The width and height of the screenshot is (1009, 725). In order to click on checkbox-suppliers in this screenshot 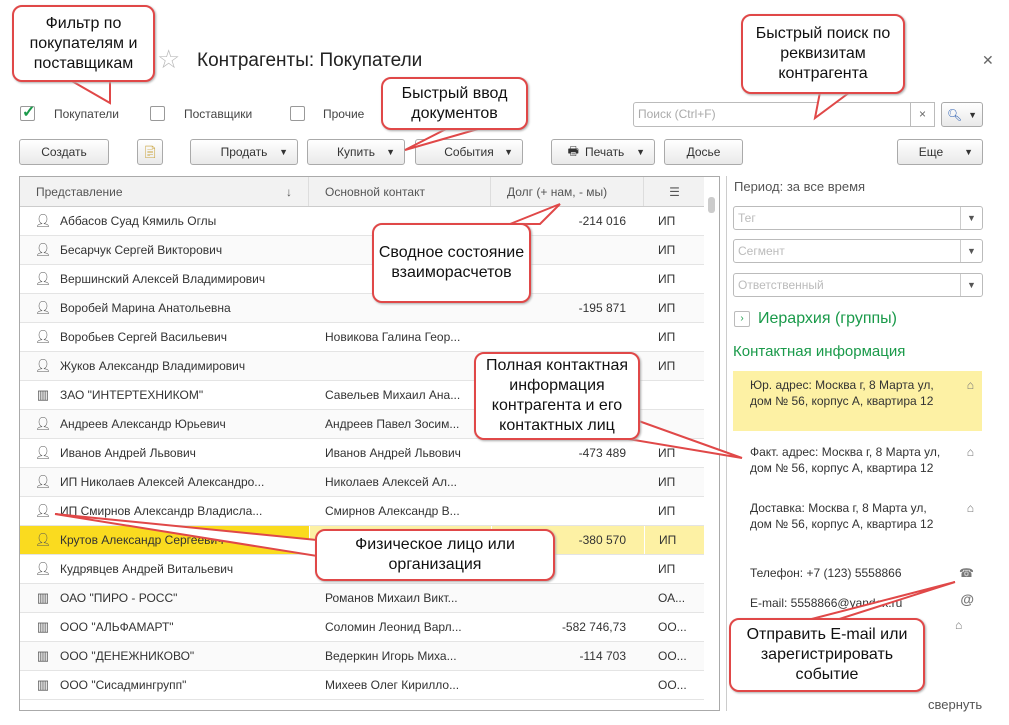, I will do `click(157, 113)`.